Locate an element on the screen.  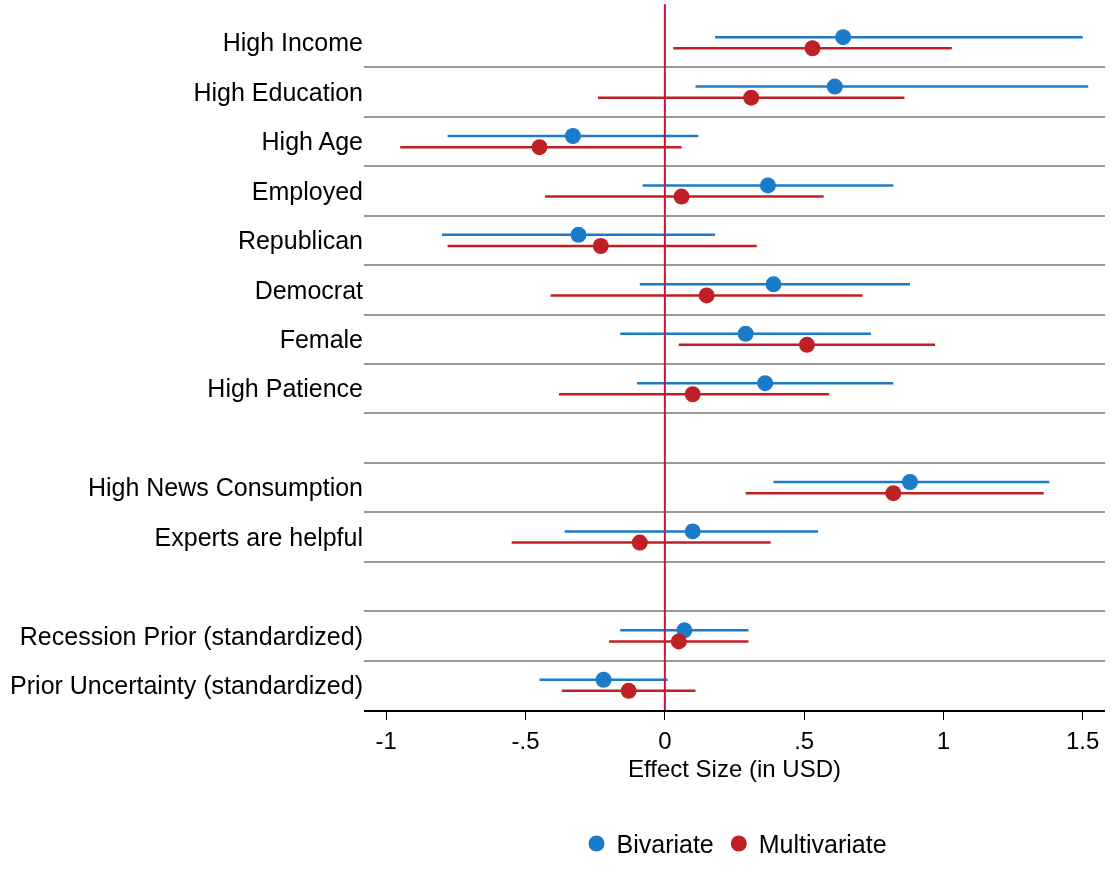
y-tick-label: High Income is located at coordinates (292, 42).